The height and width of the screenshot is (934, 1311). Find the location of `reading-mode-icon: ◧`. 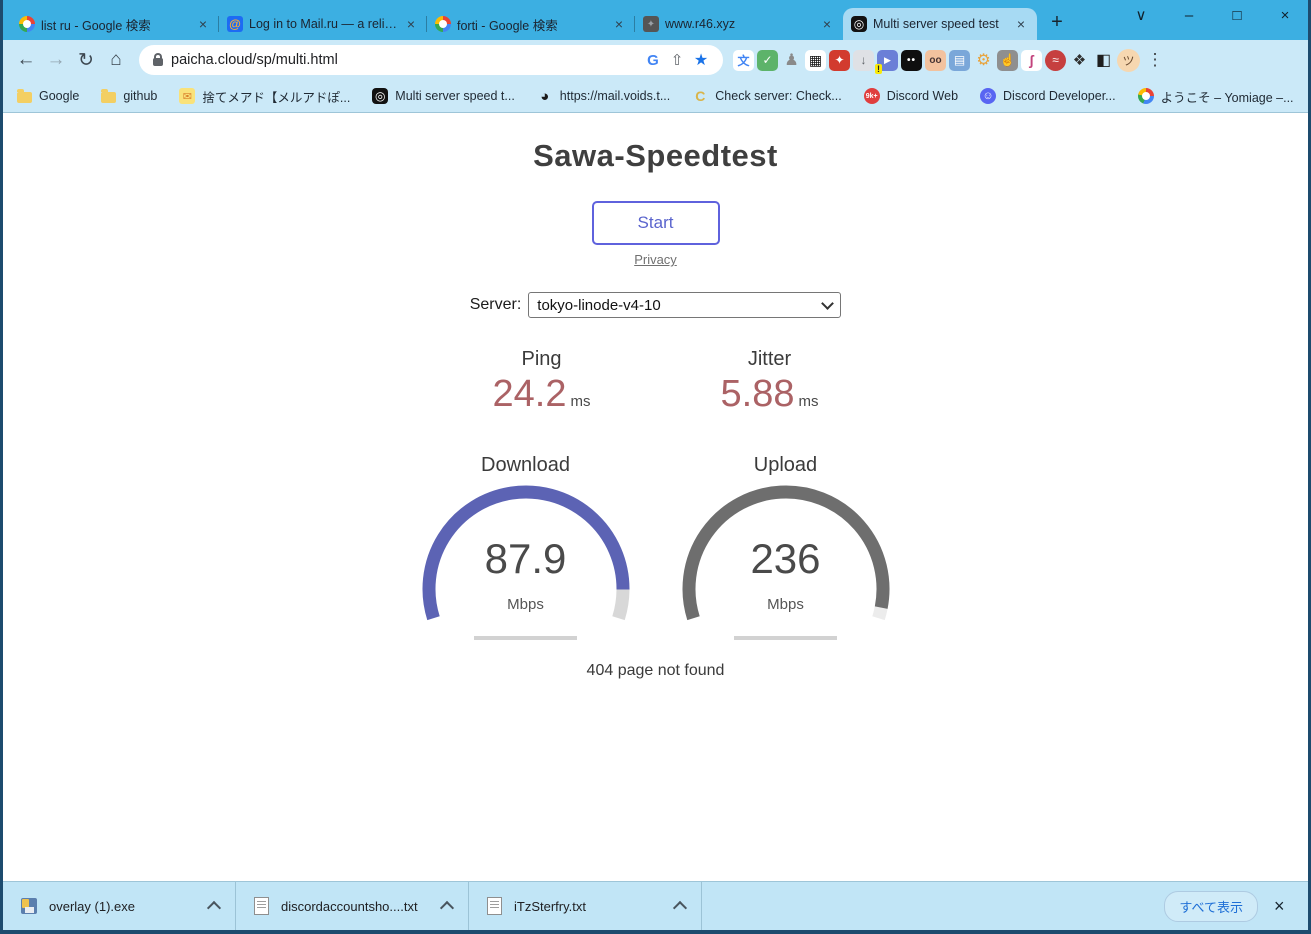

reading-mode-icon: ◧ is located at coordinates (1103, 60).